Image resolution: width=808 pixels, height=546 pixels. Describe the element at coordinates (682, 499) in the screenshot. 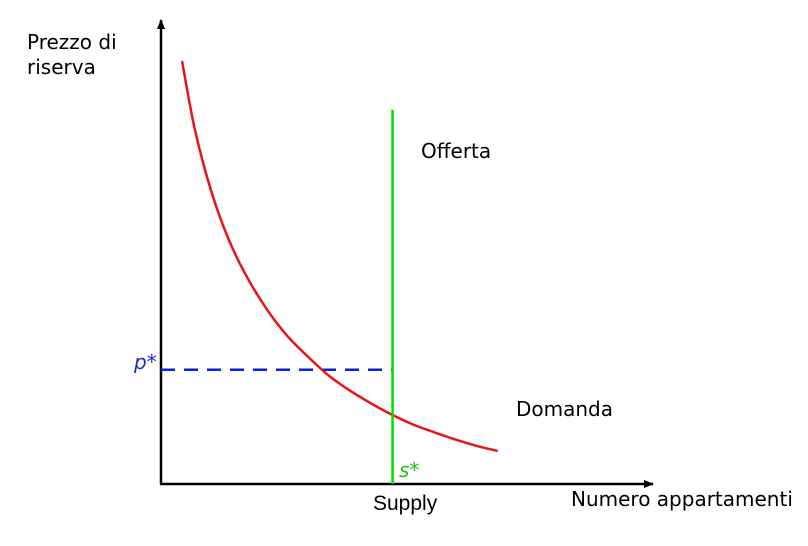

I see `x-axis-label: Numero appartamenti` at that location.